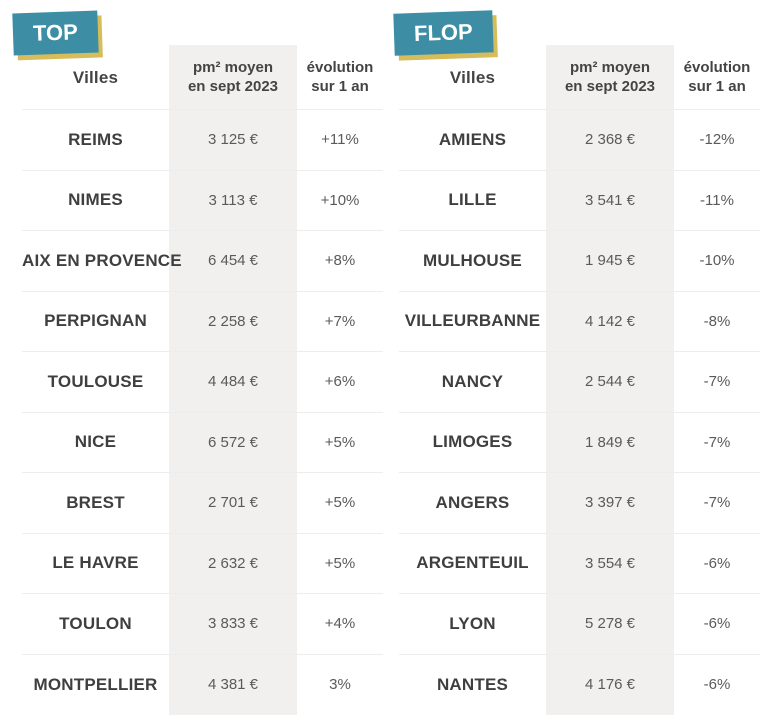  What do you see at coordinates (340, 140) in the screenshot?
I see `yearly-evolution: +11%` at bounding box center [340, 140].